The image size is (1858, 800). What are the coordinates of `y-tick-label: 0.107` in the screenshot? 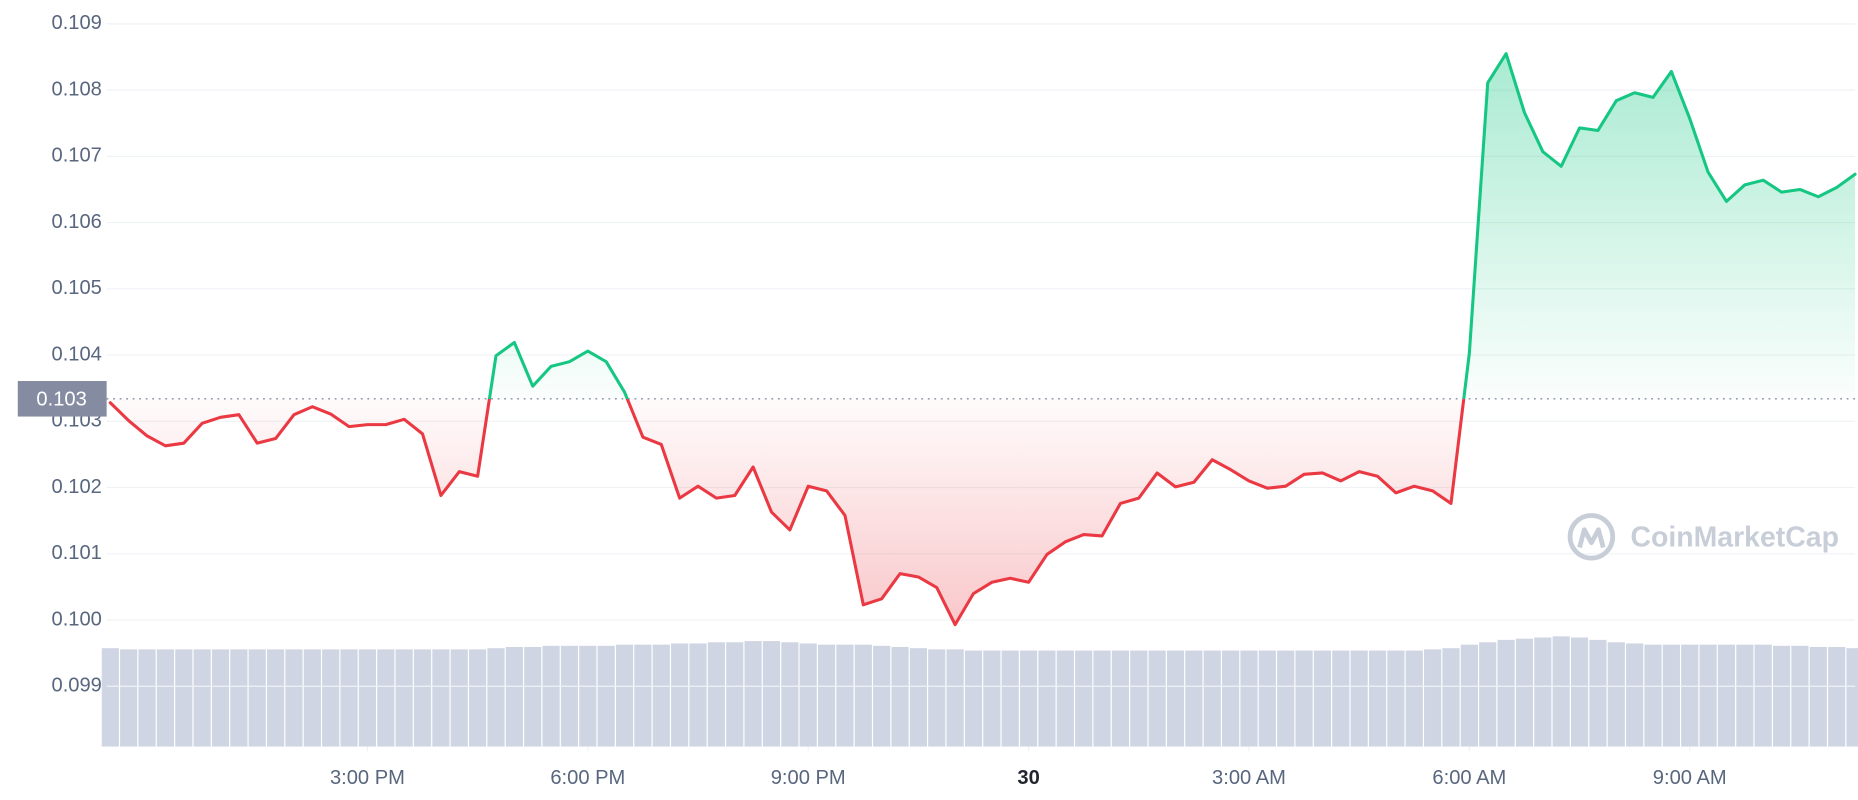 It's located at (77, 156).